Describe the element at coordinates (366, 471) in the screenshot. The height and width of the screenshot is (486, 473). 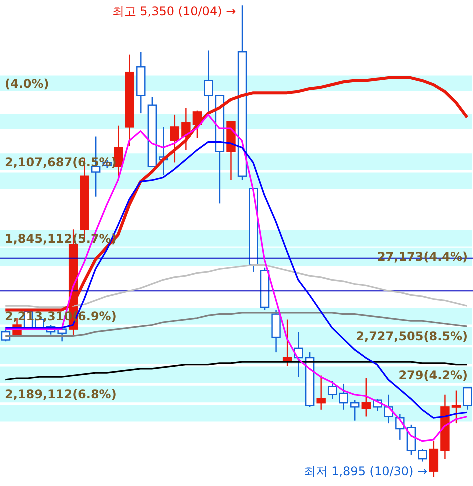
I see `annotation: 최저 1,895 (10/30) →` at that location.